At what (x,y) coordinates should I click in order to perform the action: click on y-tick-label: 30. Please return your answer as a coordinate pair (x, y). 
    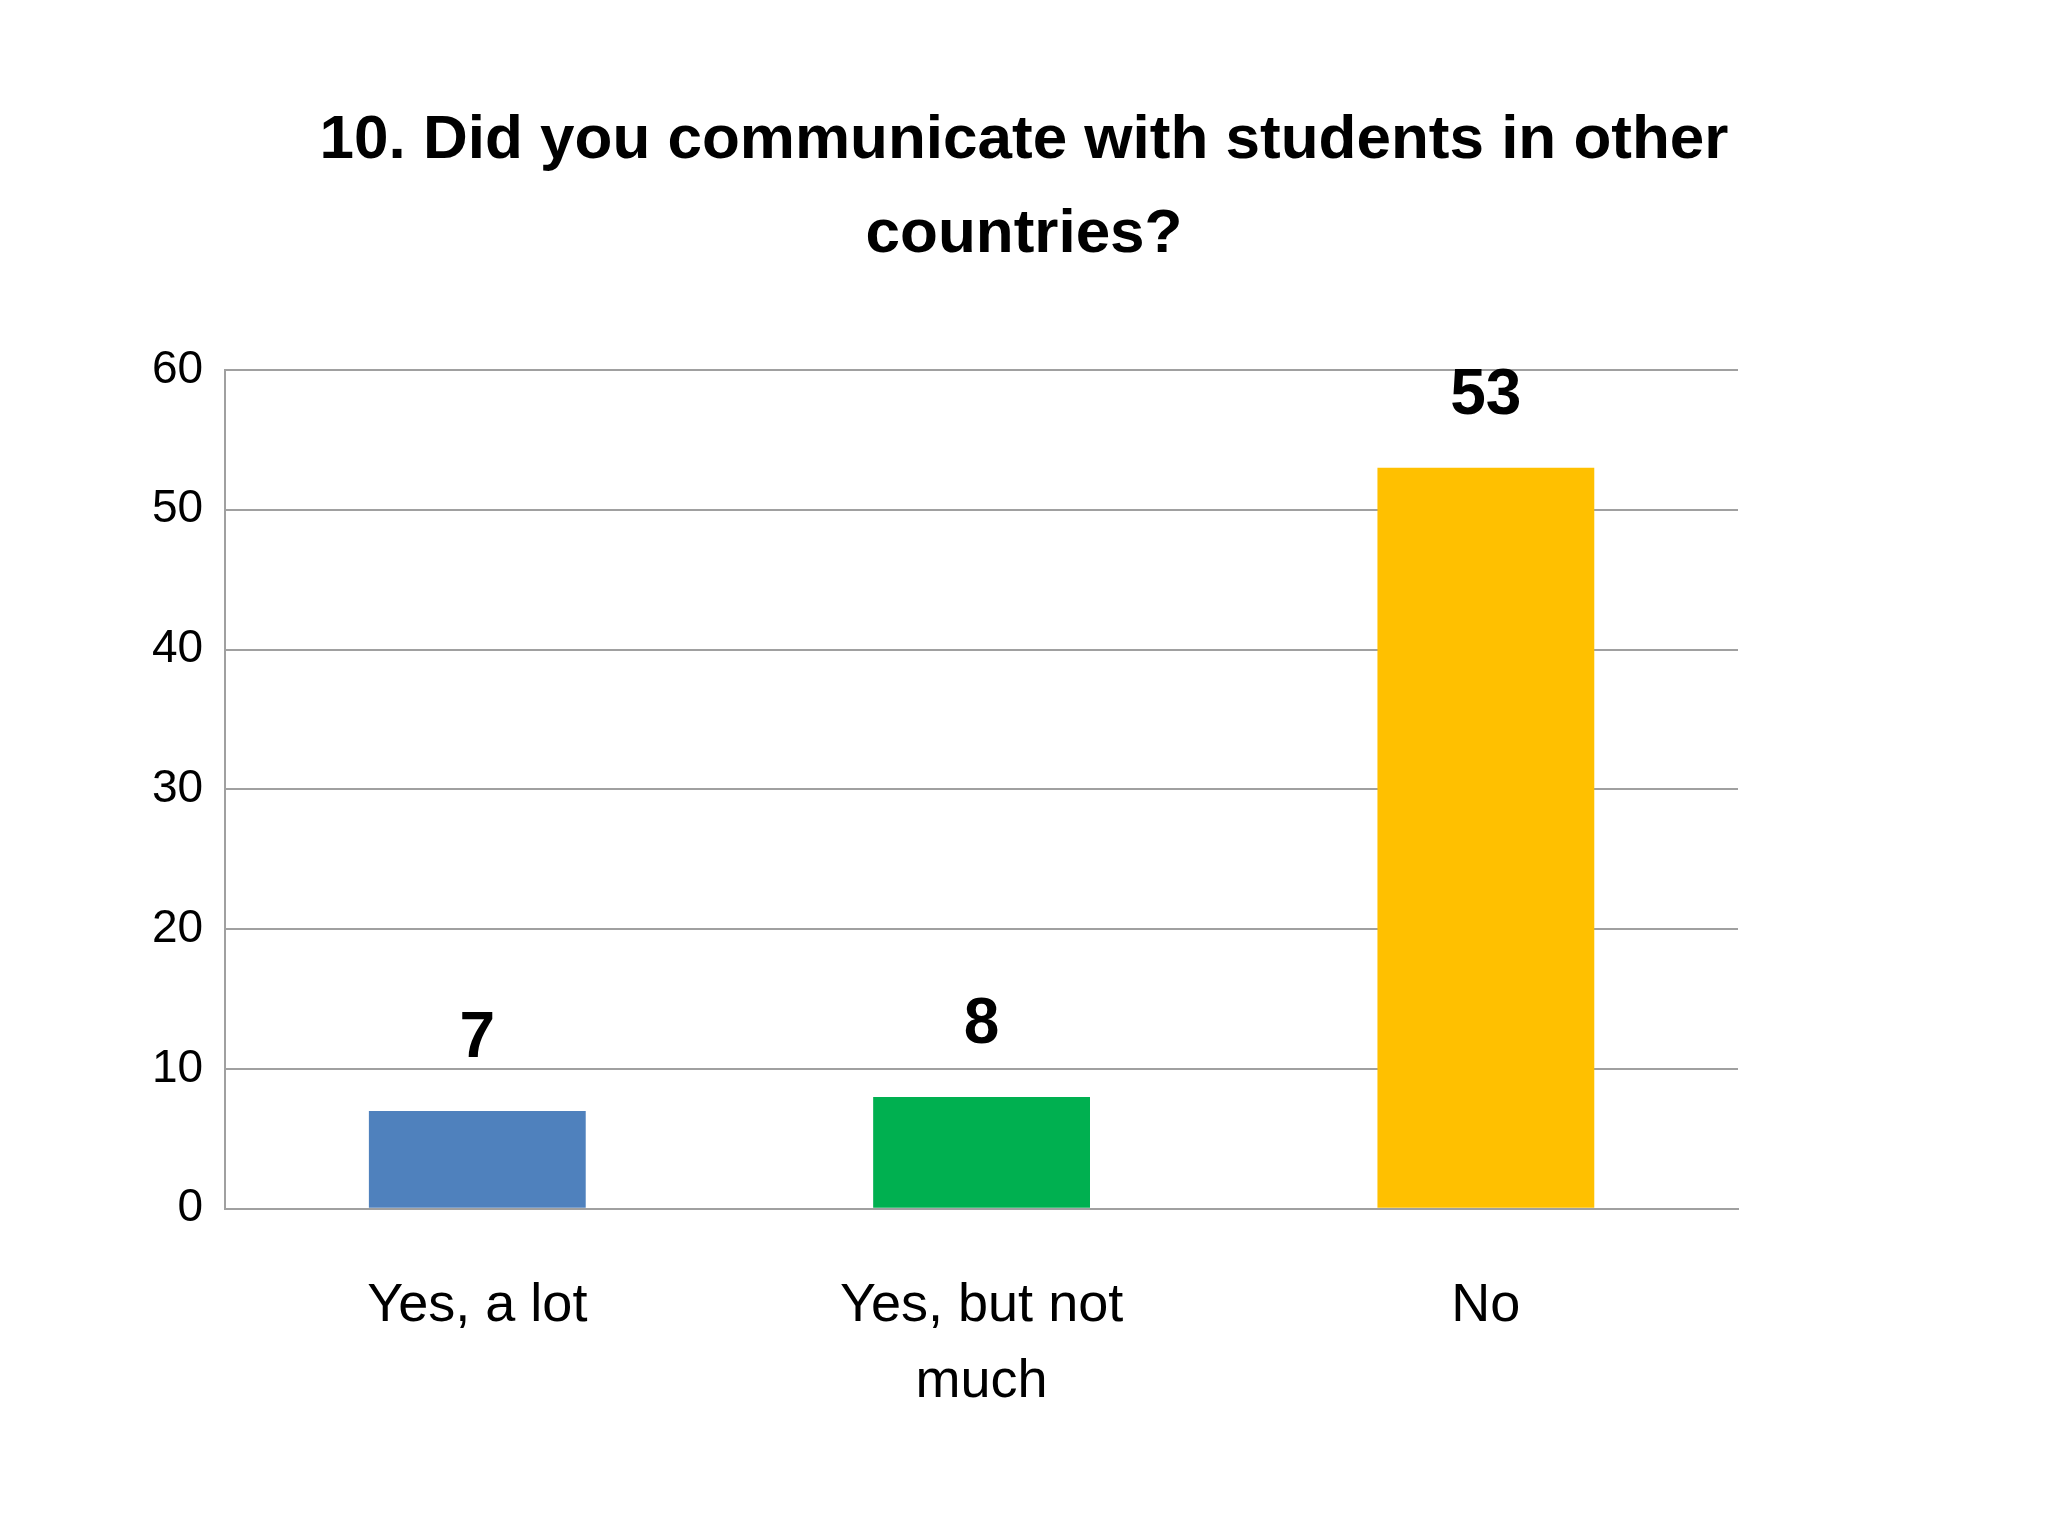
    Looking at the image, I should click on (177, 786).